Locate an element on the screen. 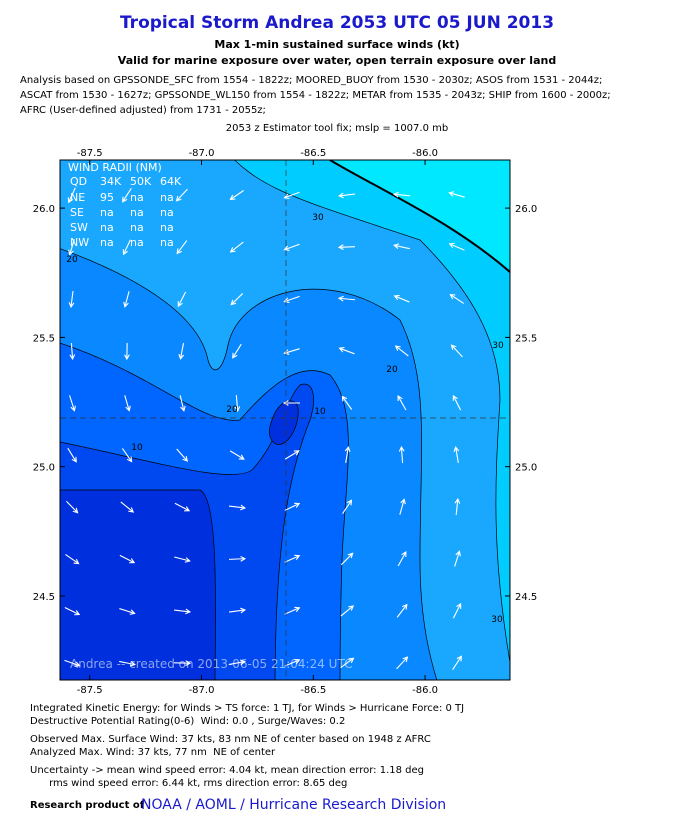 Image resolution: width=675 pixels, height=832 pixels. y-tick-label: 25.0 is located at coordinates (526, 468).